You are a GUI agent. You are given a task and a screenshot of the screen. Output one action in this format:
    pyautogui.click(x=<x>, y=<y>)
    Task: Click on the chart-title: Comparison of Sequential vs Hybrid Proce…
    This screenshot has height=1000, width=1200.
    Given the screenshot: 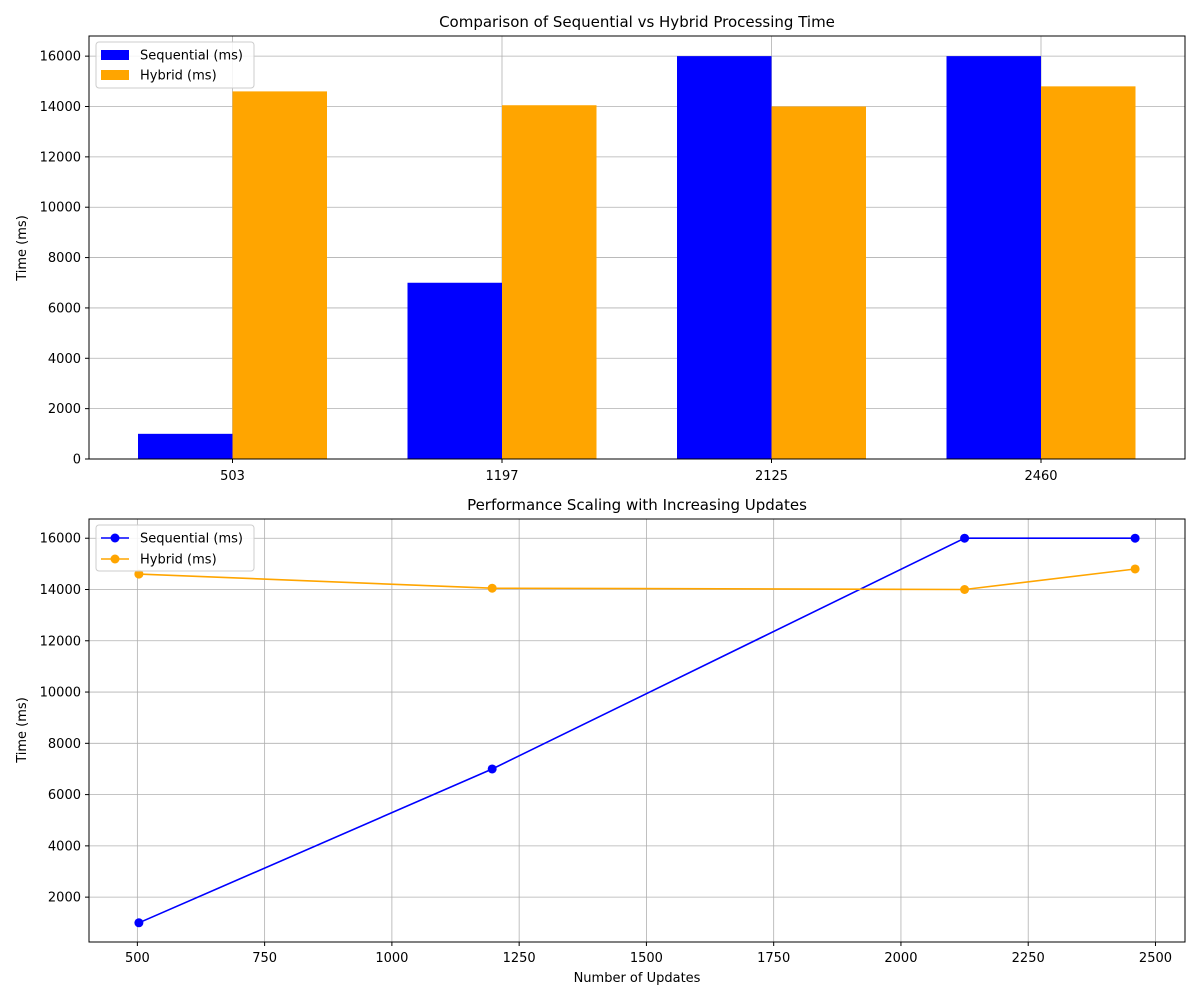 What is the action you would take?
    pyautogui.click(x=637, y=22)
    